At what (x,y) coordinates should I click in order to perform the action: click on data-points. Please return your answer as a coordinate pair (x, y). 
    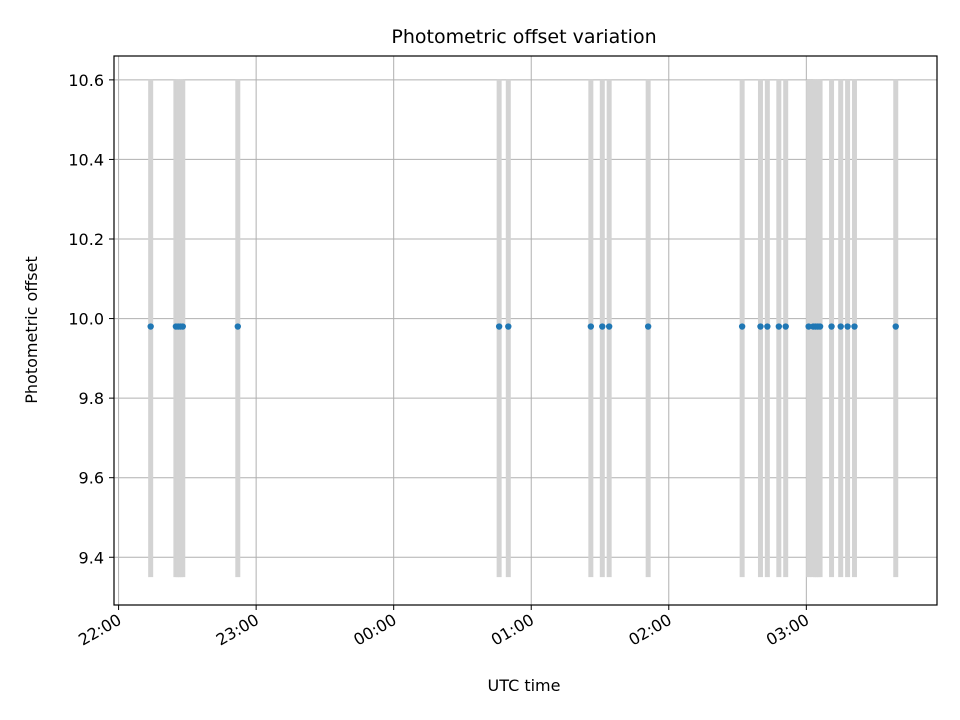
    Looking at the image, I should click on (523, 326).